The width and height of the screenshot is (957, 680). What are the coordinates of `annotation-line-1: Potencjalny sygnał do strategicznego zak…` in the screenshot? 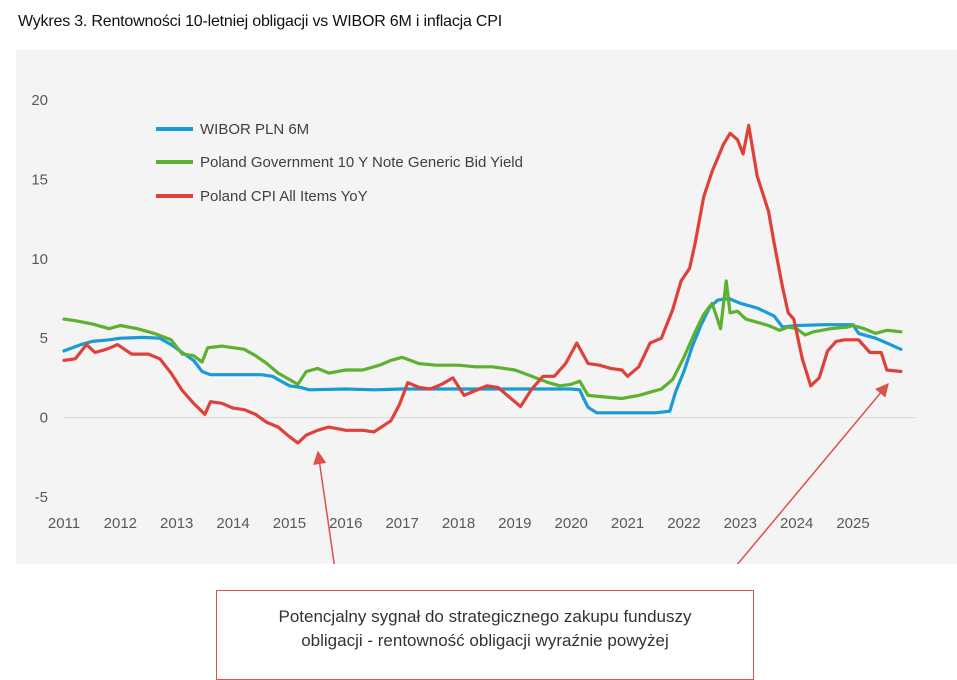 It's located at (485, 616).